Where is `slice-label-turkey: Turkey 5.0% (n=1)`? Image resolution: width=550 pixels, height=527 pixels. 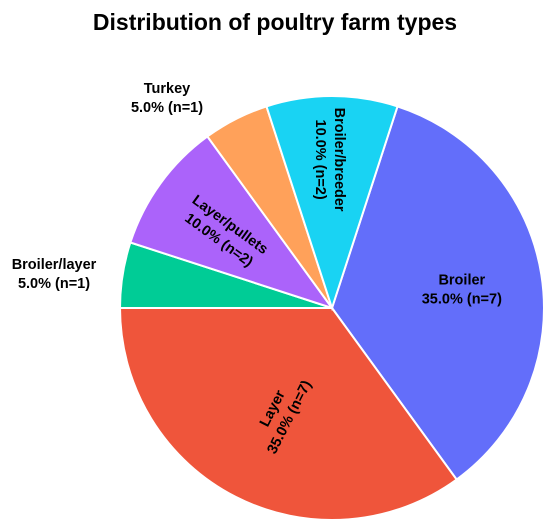 slice-label-turkey: Turkey 5.0% (n=1) is located at coordinates (167, 98).